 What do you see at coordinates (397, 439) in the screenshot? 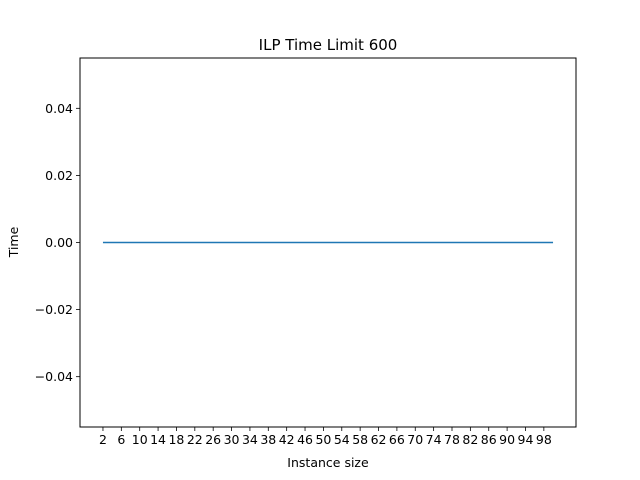
I see `x-tick-label: 66` at bounding box center [397, 439].